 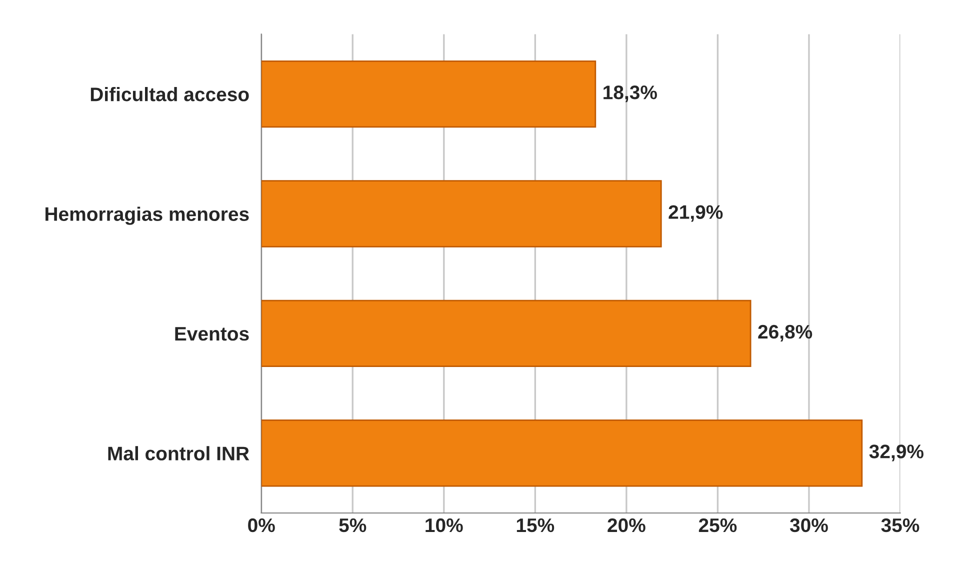 What do you see at coordinates (147, 215) in the screenshot?
I see `y-tick-label: Hemorragias menores` at bounding box center [147, 215].